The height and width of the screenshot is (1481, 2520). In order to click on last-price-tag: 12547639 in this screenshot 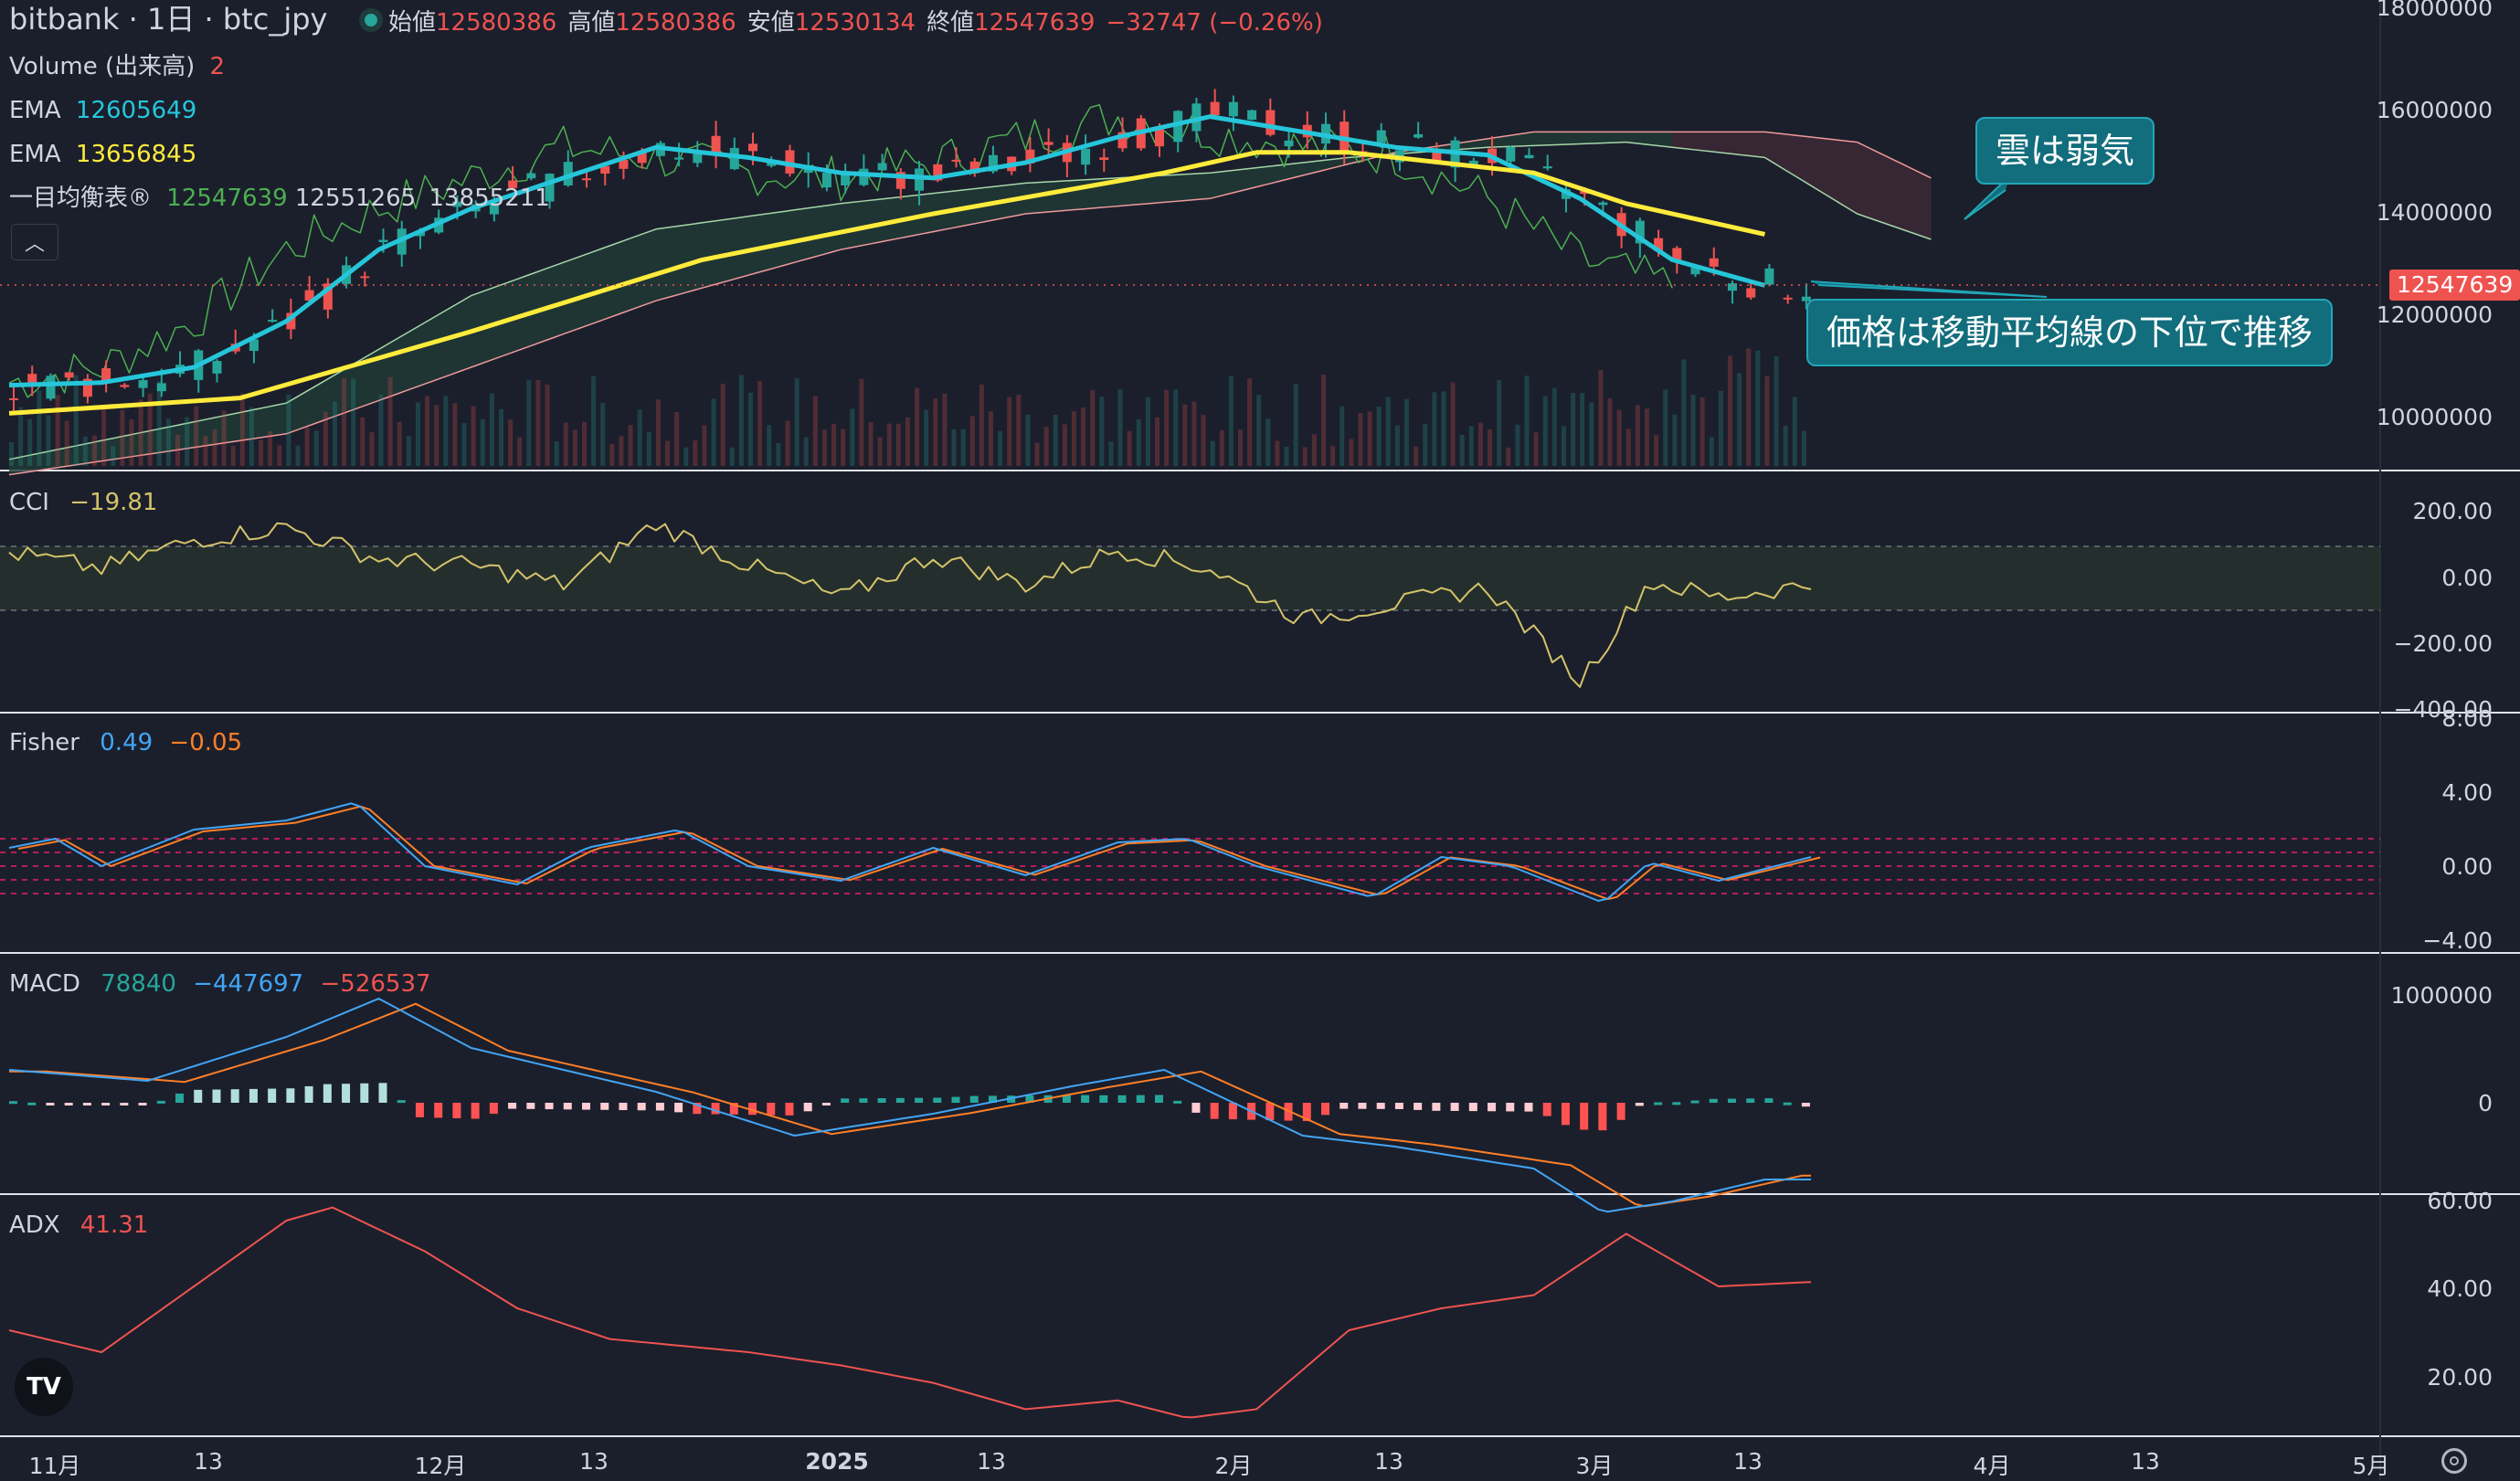, I will do `click(2455, 285)`.